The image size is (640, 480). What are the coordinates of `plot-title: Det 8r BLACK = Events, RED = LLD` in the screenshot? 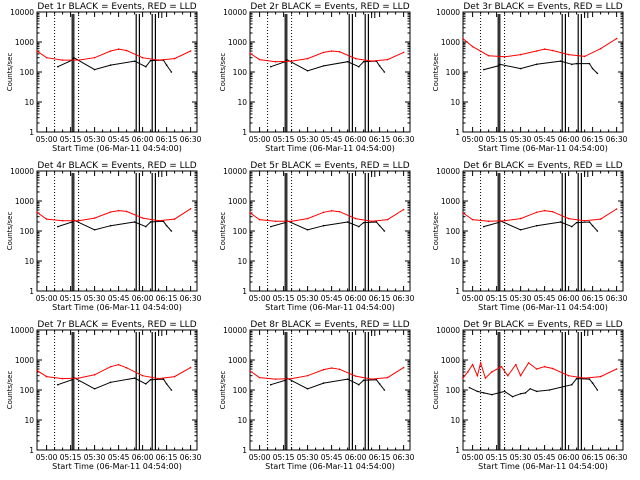 It's located at (329, 325).